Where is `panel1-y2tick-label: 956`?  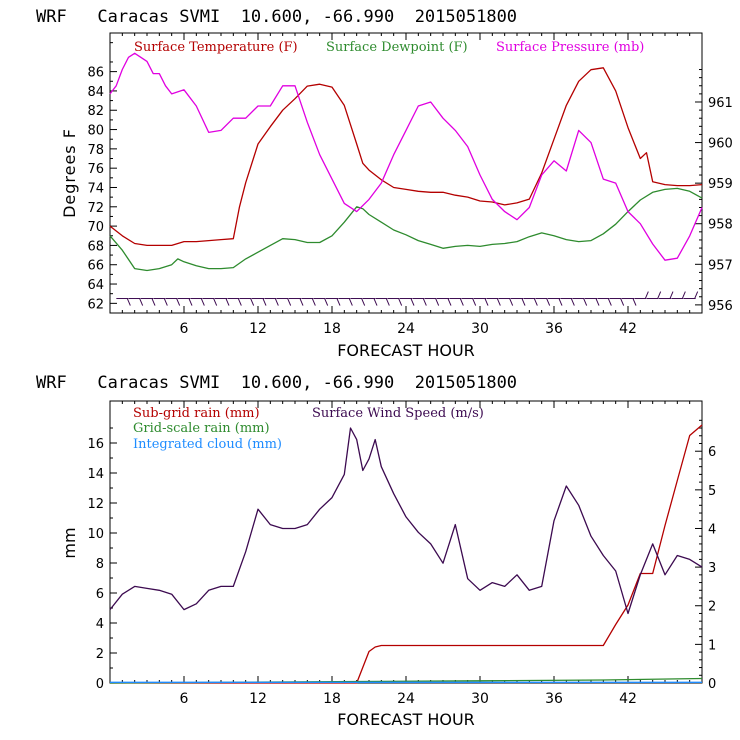
panel1-y2tick-label: 956 is located at coordinates (720, 306).